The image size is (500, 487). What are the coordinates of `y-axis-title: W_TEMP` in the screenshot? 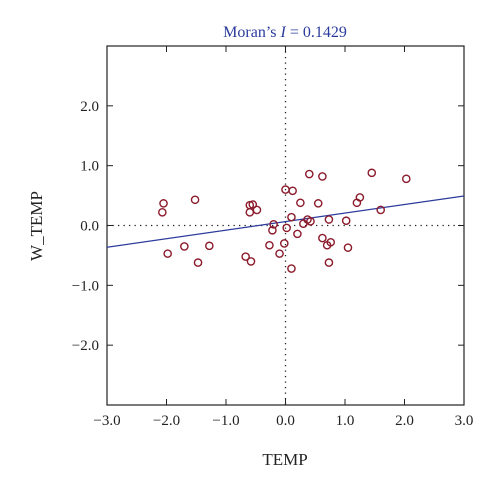 It's located at (36, 226).